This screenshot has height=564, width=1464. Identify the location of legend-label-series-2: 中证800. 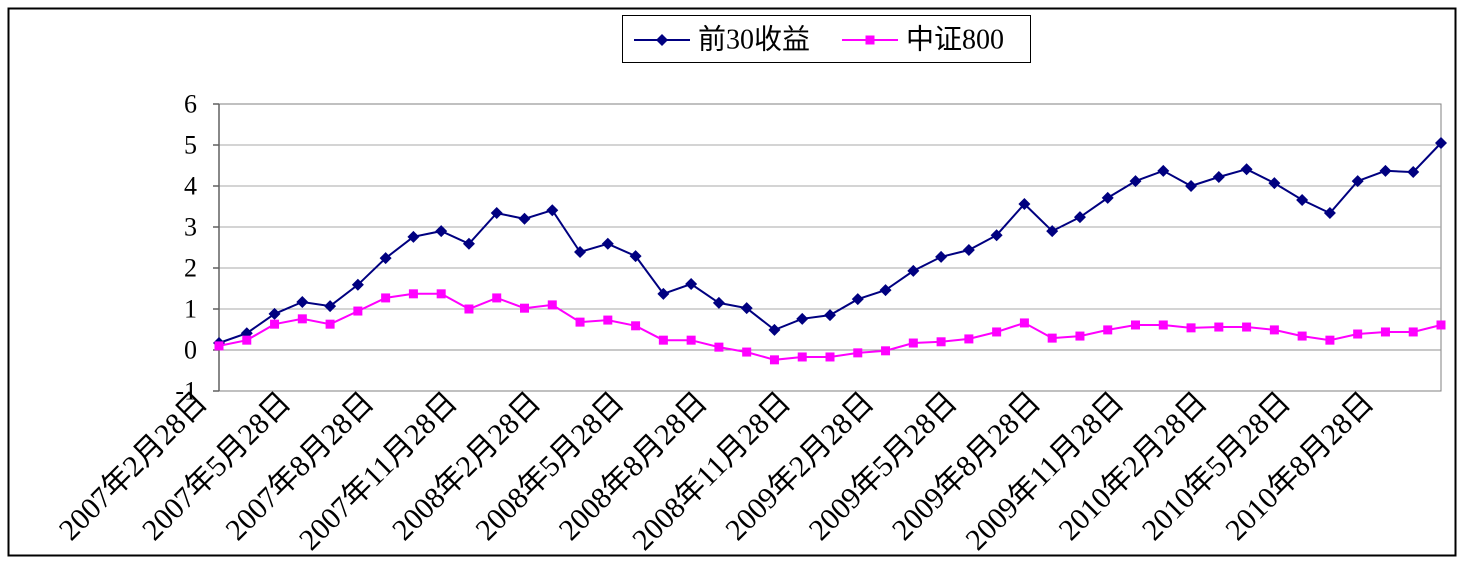
(955, 40).